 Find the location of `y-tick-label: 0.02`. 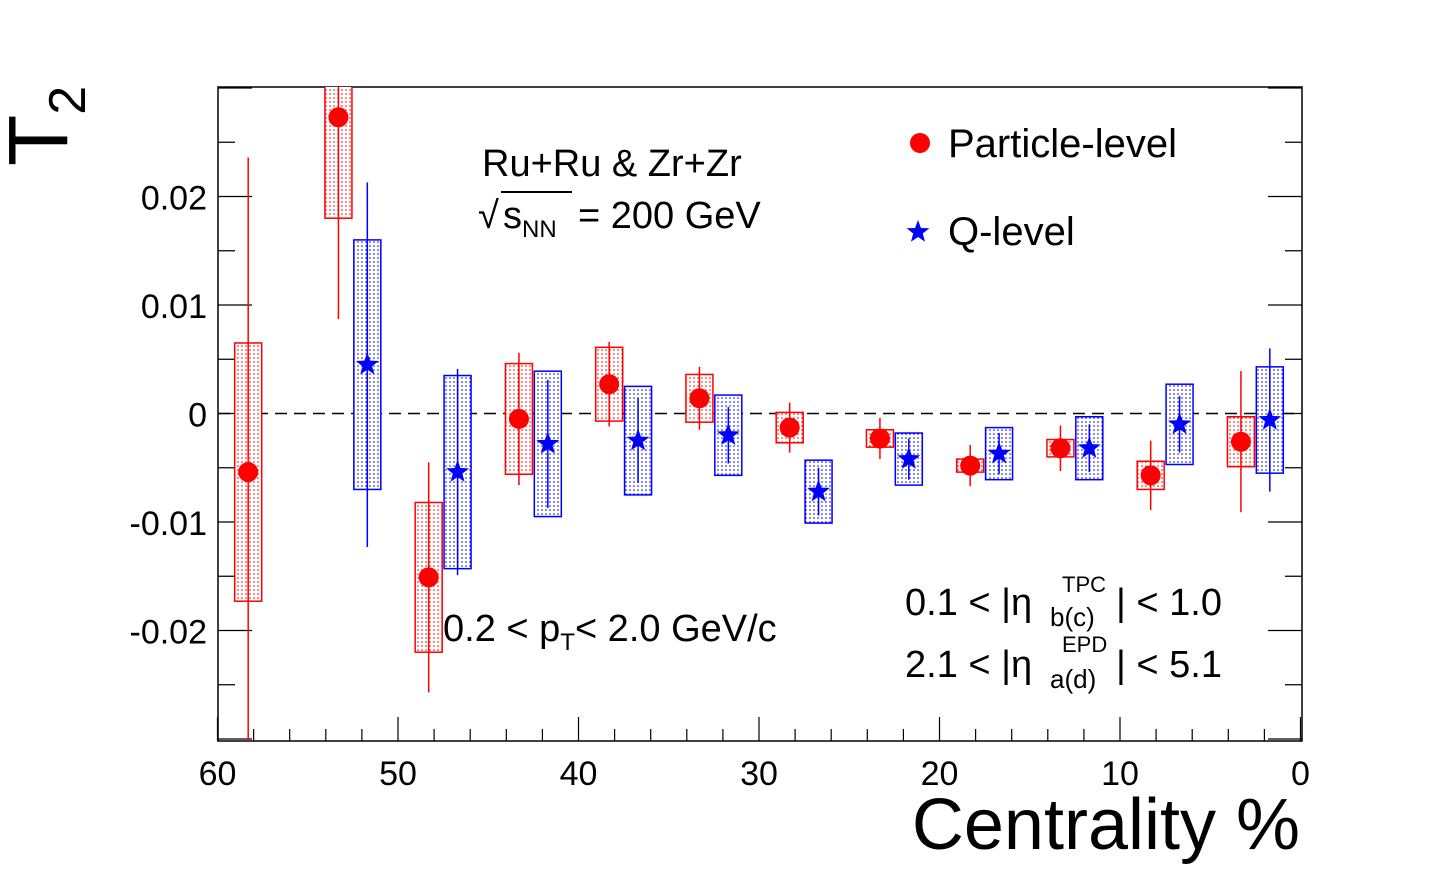

y-tick-label: 0.02 is located at coordinates (174, 199).